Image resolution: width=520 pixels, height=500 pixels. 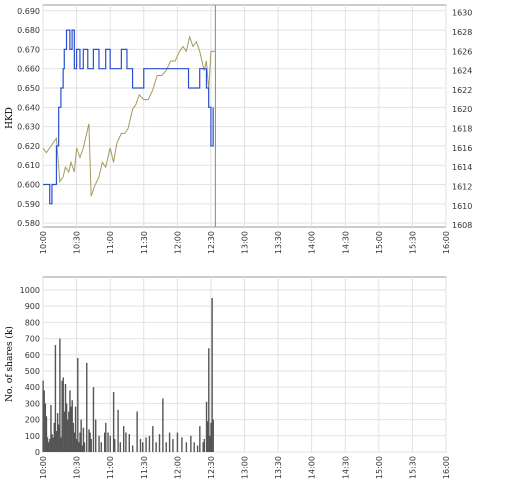 I want to click on volume-bars, so click(x=128, y=375).